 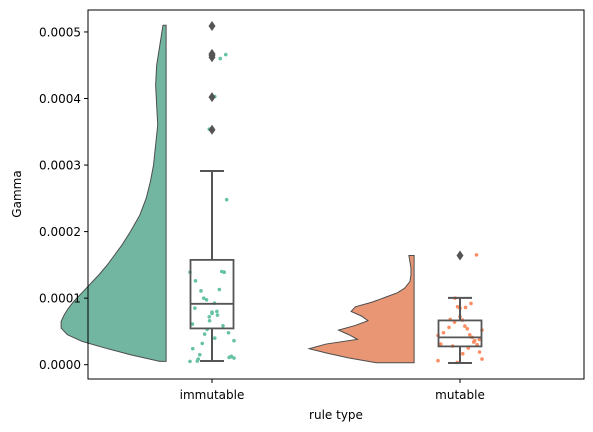 What do you see at coordinates (60, 99) in the screenshot?
I see `y-tick-label: 0.0004` at bounding box center [60, 99].